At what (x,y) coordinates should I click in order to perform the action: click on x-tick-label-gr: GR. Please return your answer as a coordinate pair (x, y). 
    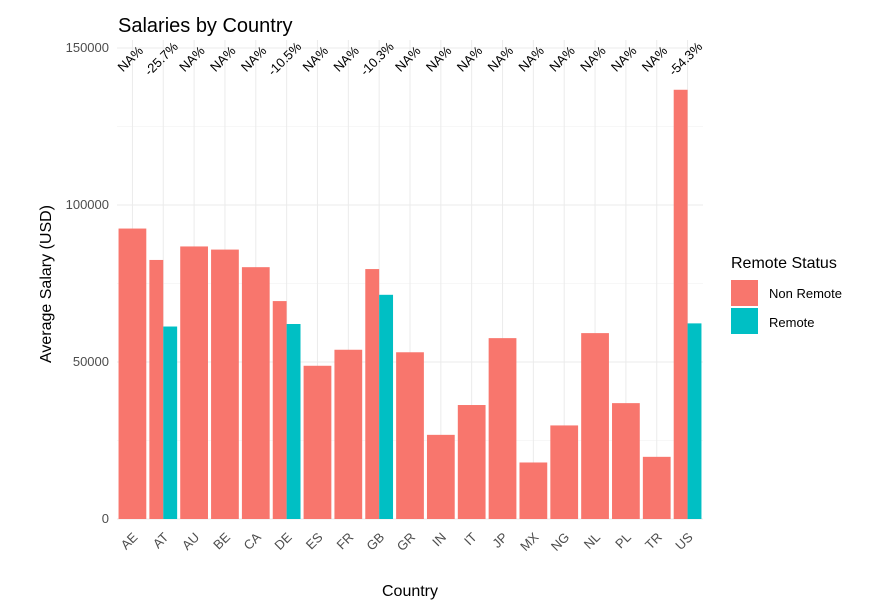
    Looking at the image, I should click on (406, 542).